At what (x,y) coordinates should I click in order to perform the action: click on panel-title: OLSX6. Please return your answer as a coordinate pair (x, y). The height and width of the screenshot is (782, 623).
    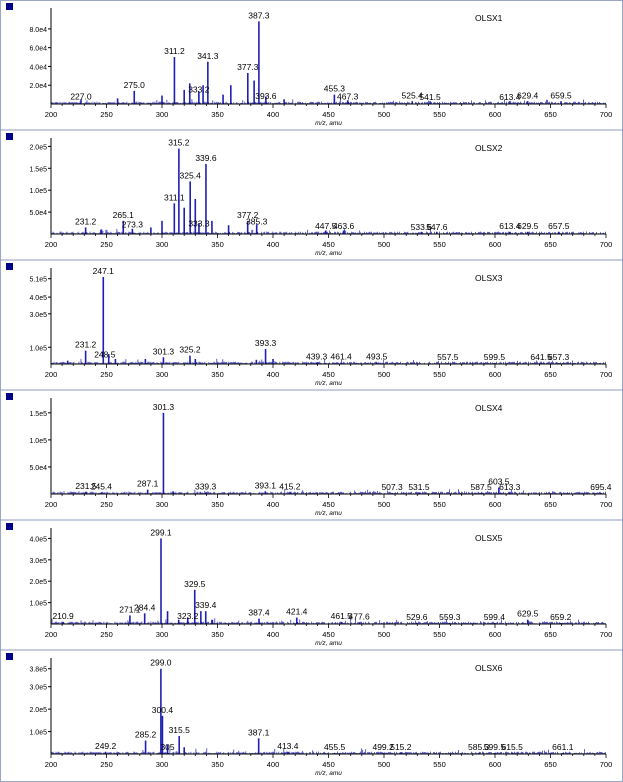
    Looking at the image, I should click on (489, 668).